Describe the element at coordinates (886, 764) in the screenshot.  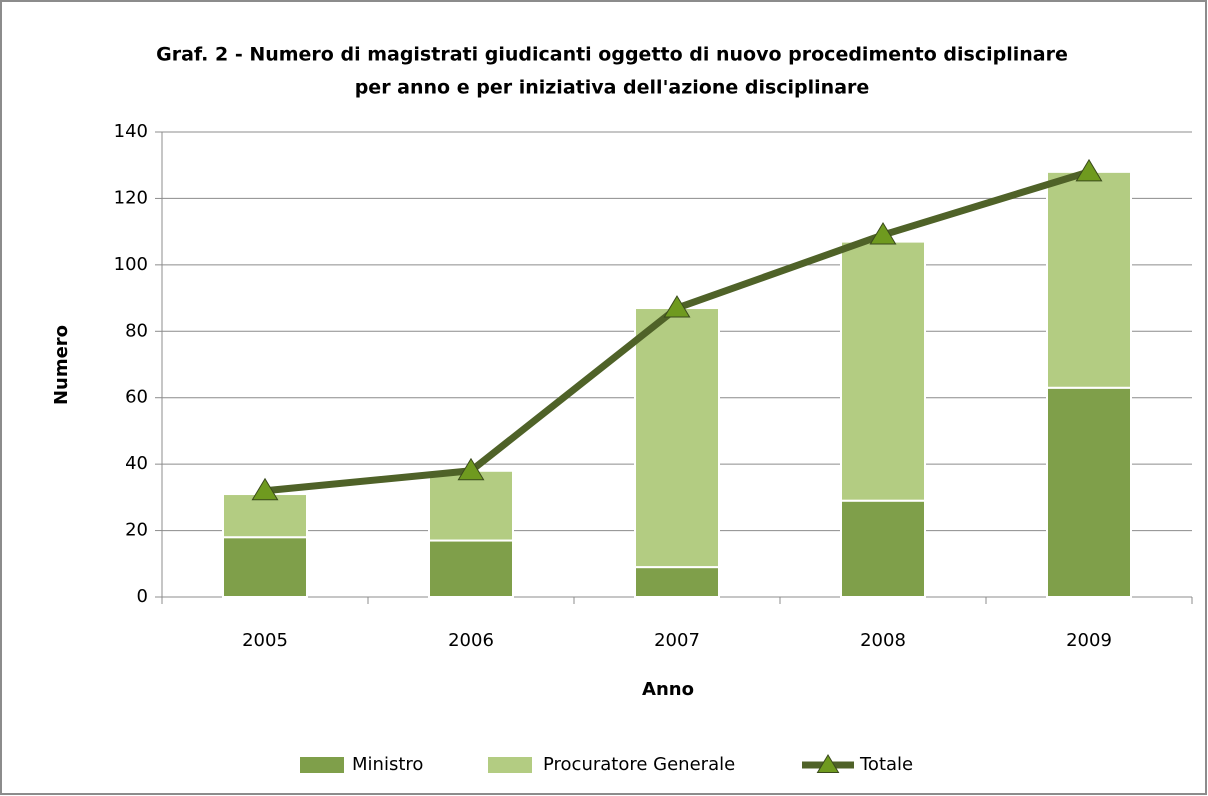
I see `legend-label: Totale` at that location.